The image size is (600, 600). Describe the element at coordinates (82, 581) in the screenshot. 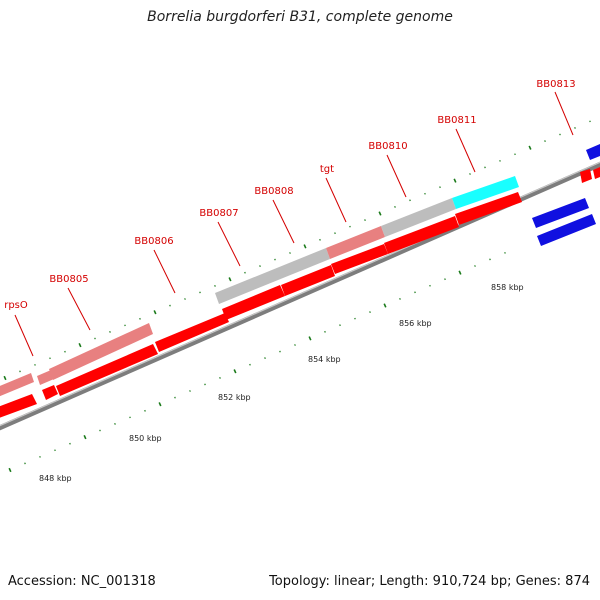

I see `accession-text: Accession: NC_001318` at that location.